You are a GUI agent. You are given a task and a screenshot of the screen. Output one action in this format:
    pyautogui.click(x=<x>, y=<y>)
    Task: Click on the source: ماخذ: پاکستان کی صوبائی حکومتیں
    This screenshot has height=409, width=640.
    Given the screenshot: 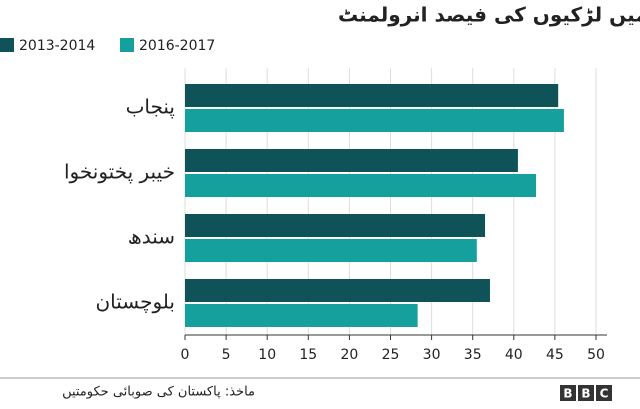 What is the action you would take?
    pyautogui.click(x=158, y=392)
    